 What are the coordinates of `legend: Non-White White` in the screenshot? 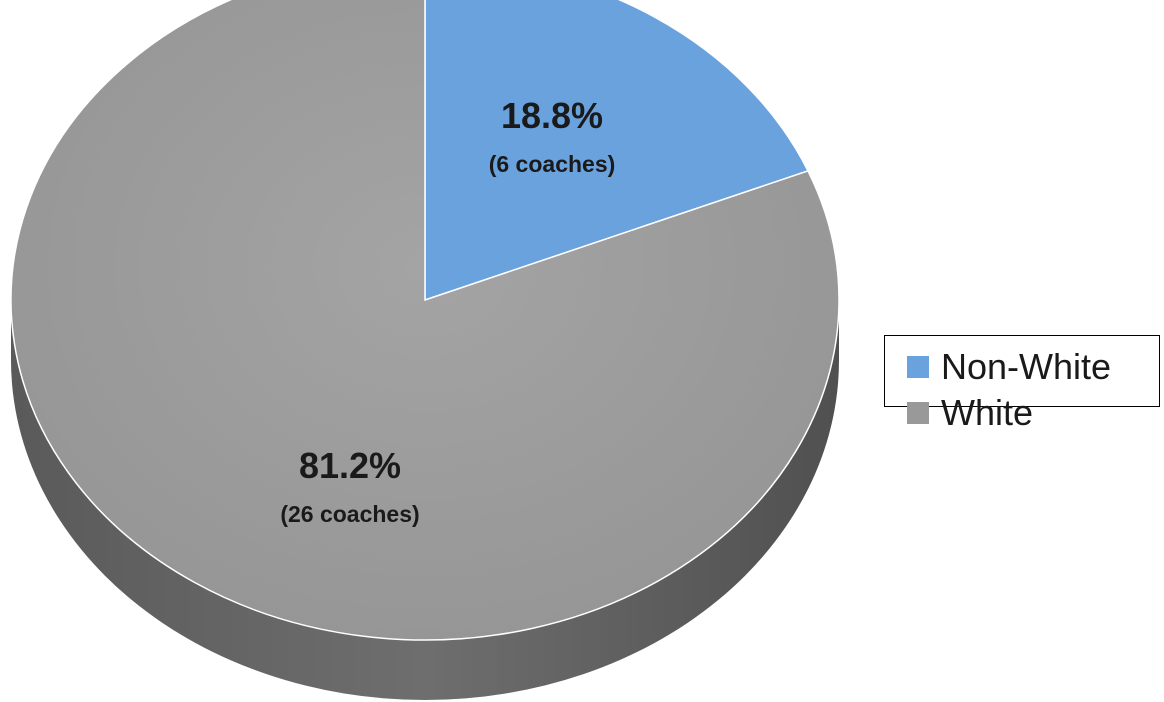 It's located at (1022, 384).